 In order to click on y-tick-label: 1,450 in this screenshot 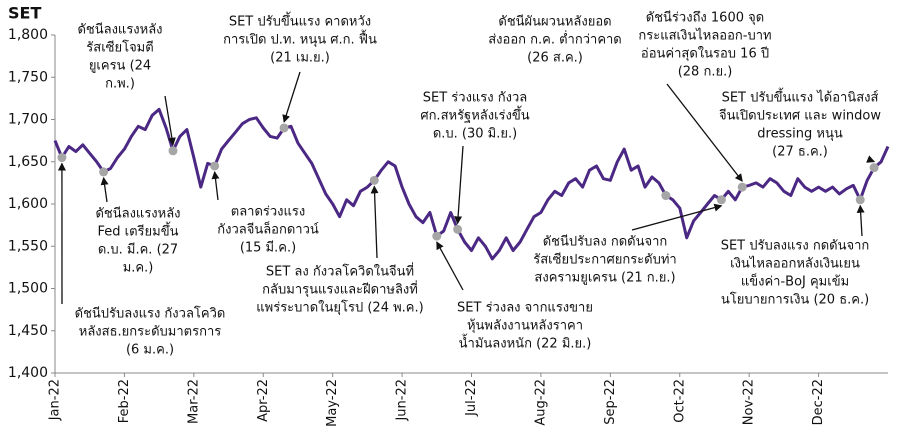, I will do `click(28, 331)`.